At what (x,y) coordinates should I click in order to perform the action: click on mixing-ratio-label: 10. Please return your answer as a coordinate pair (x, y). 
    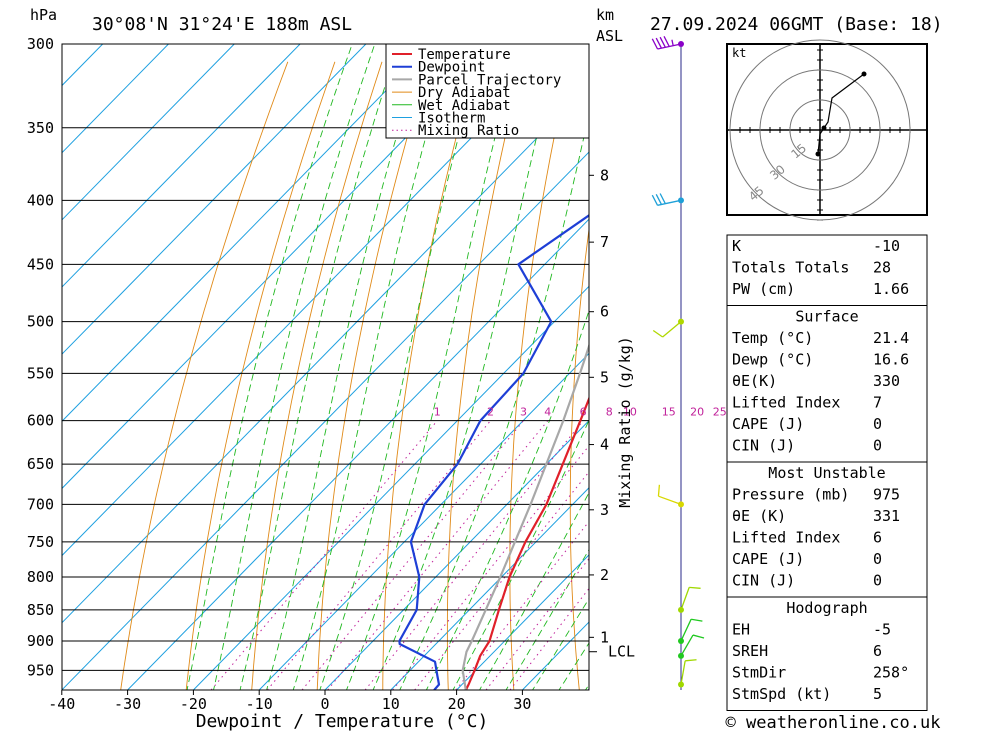
    Looking at the image, I should click on (630, 412).